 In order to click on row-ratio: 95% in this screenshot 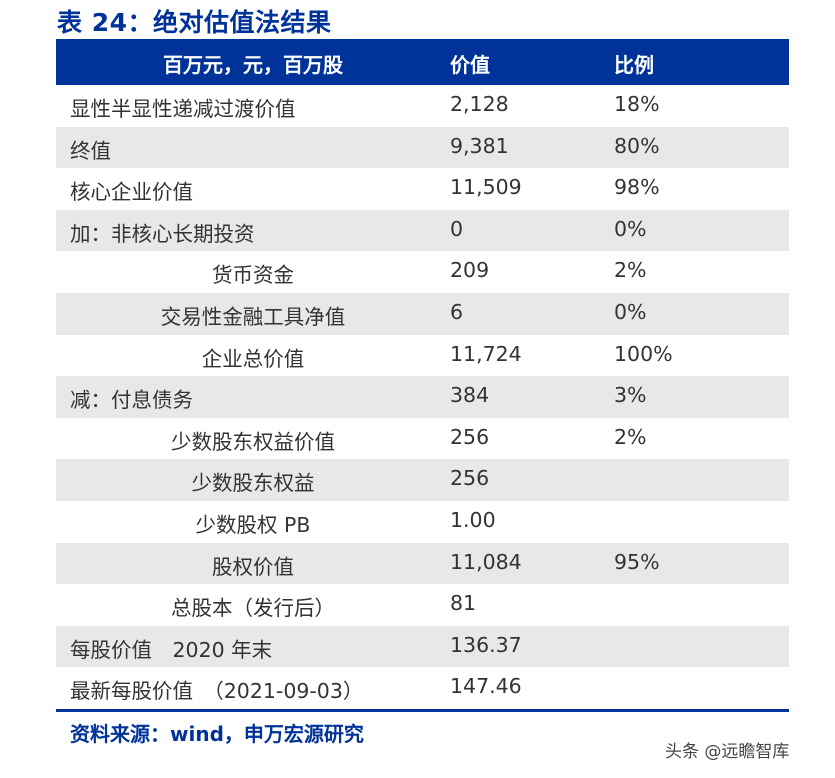, I will do `click(637, 561)`.